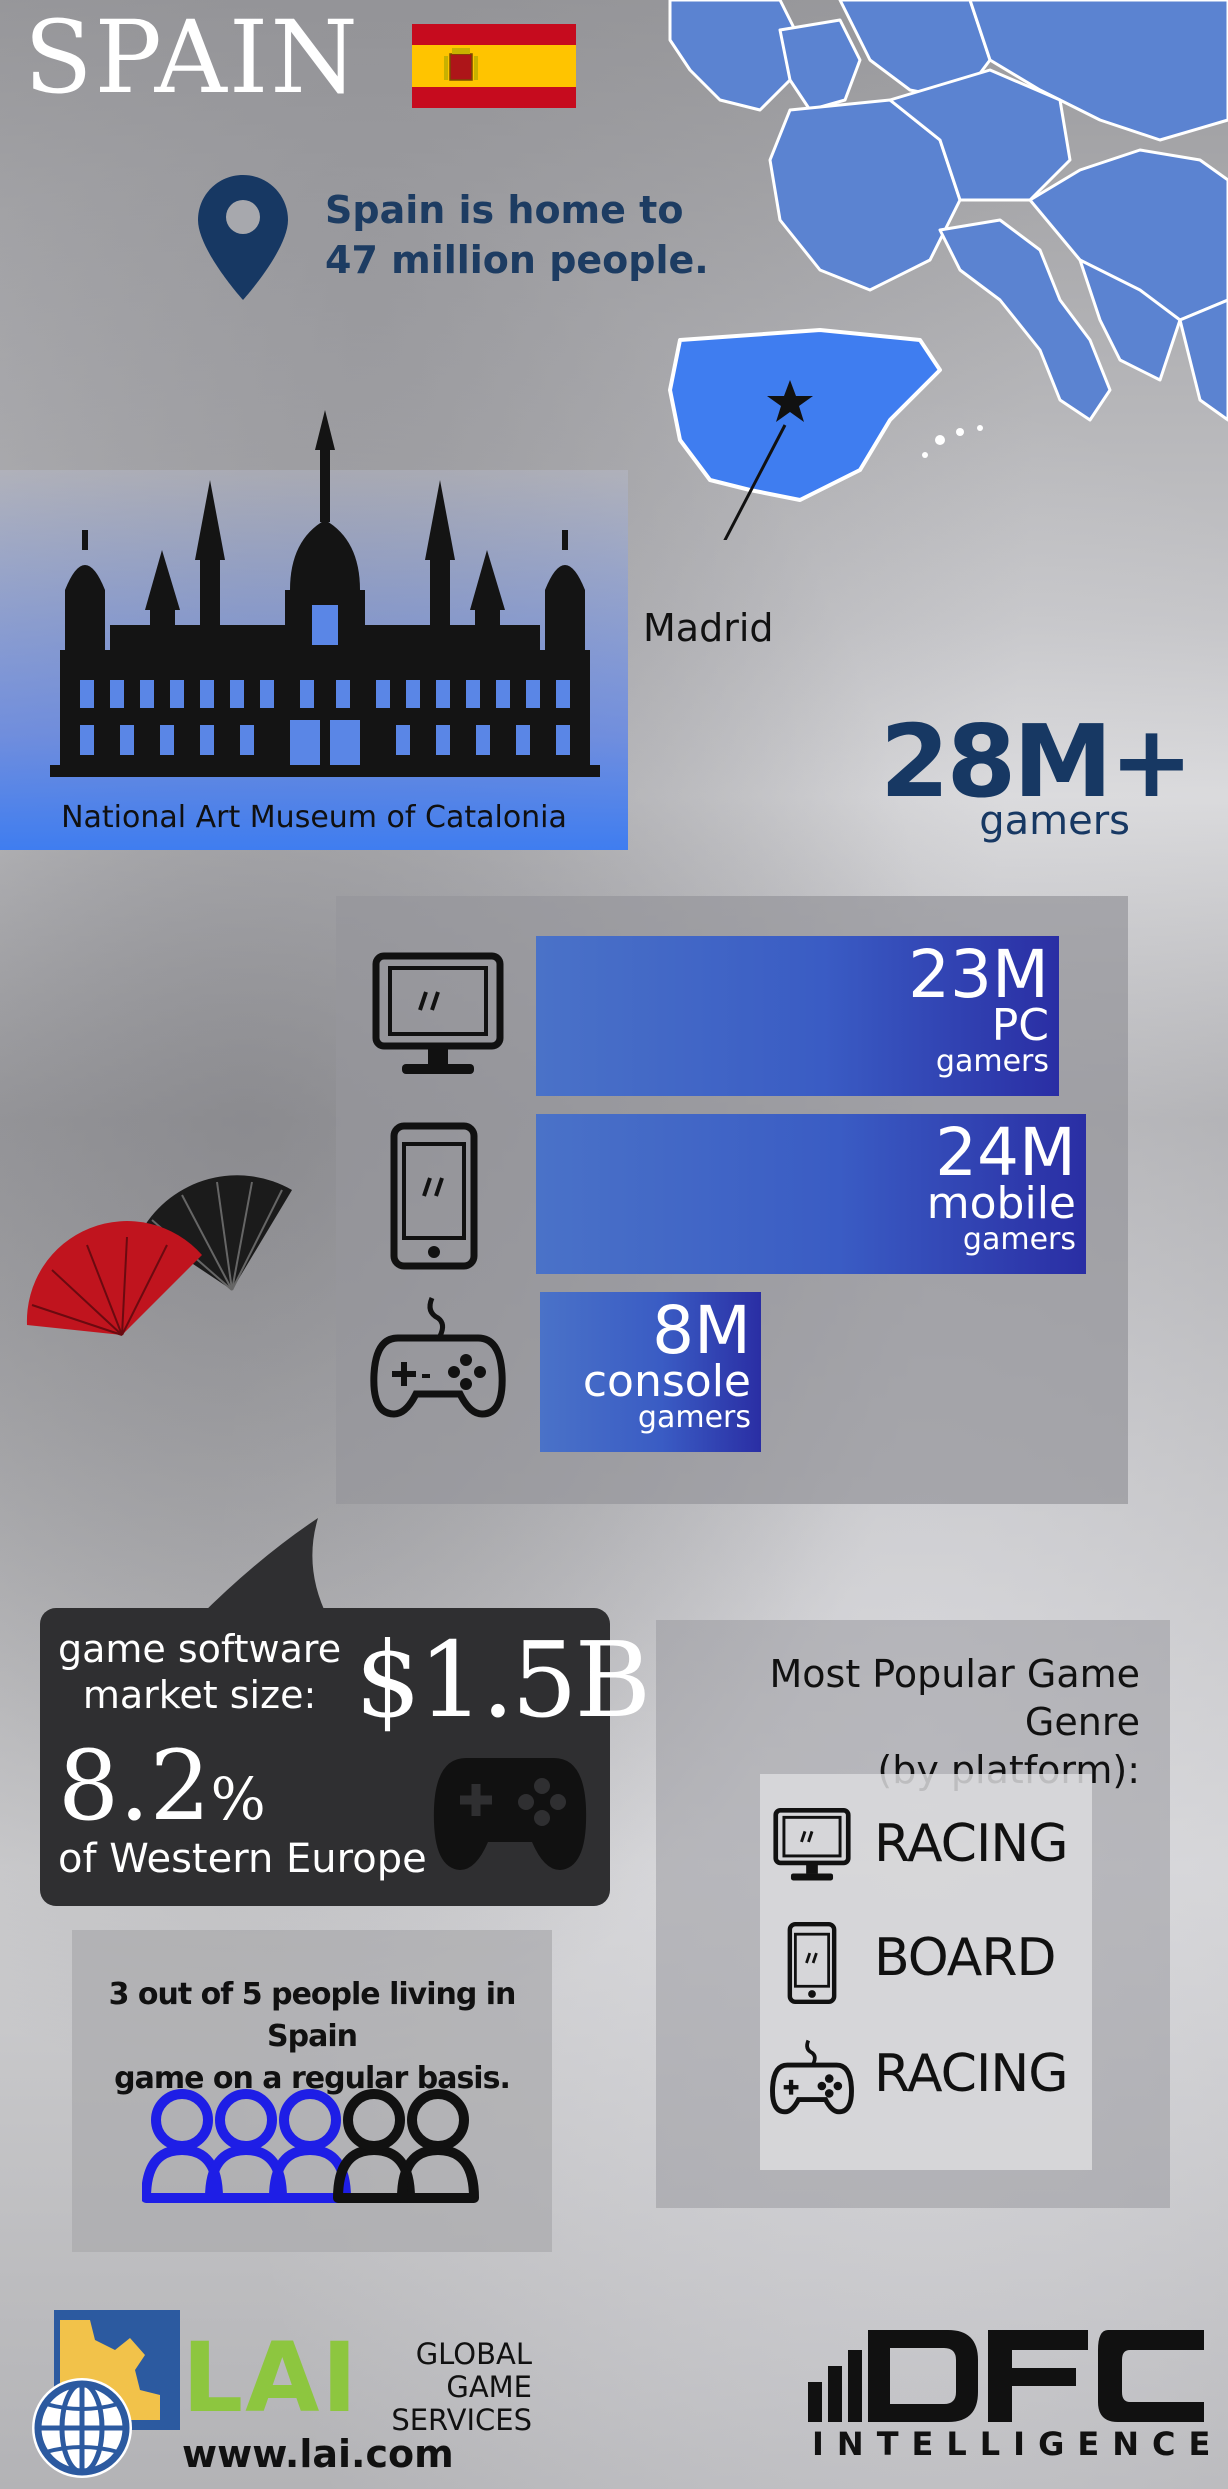  I want to click on list-item: BOARD, so click(926, 1957).